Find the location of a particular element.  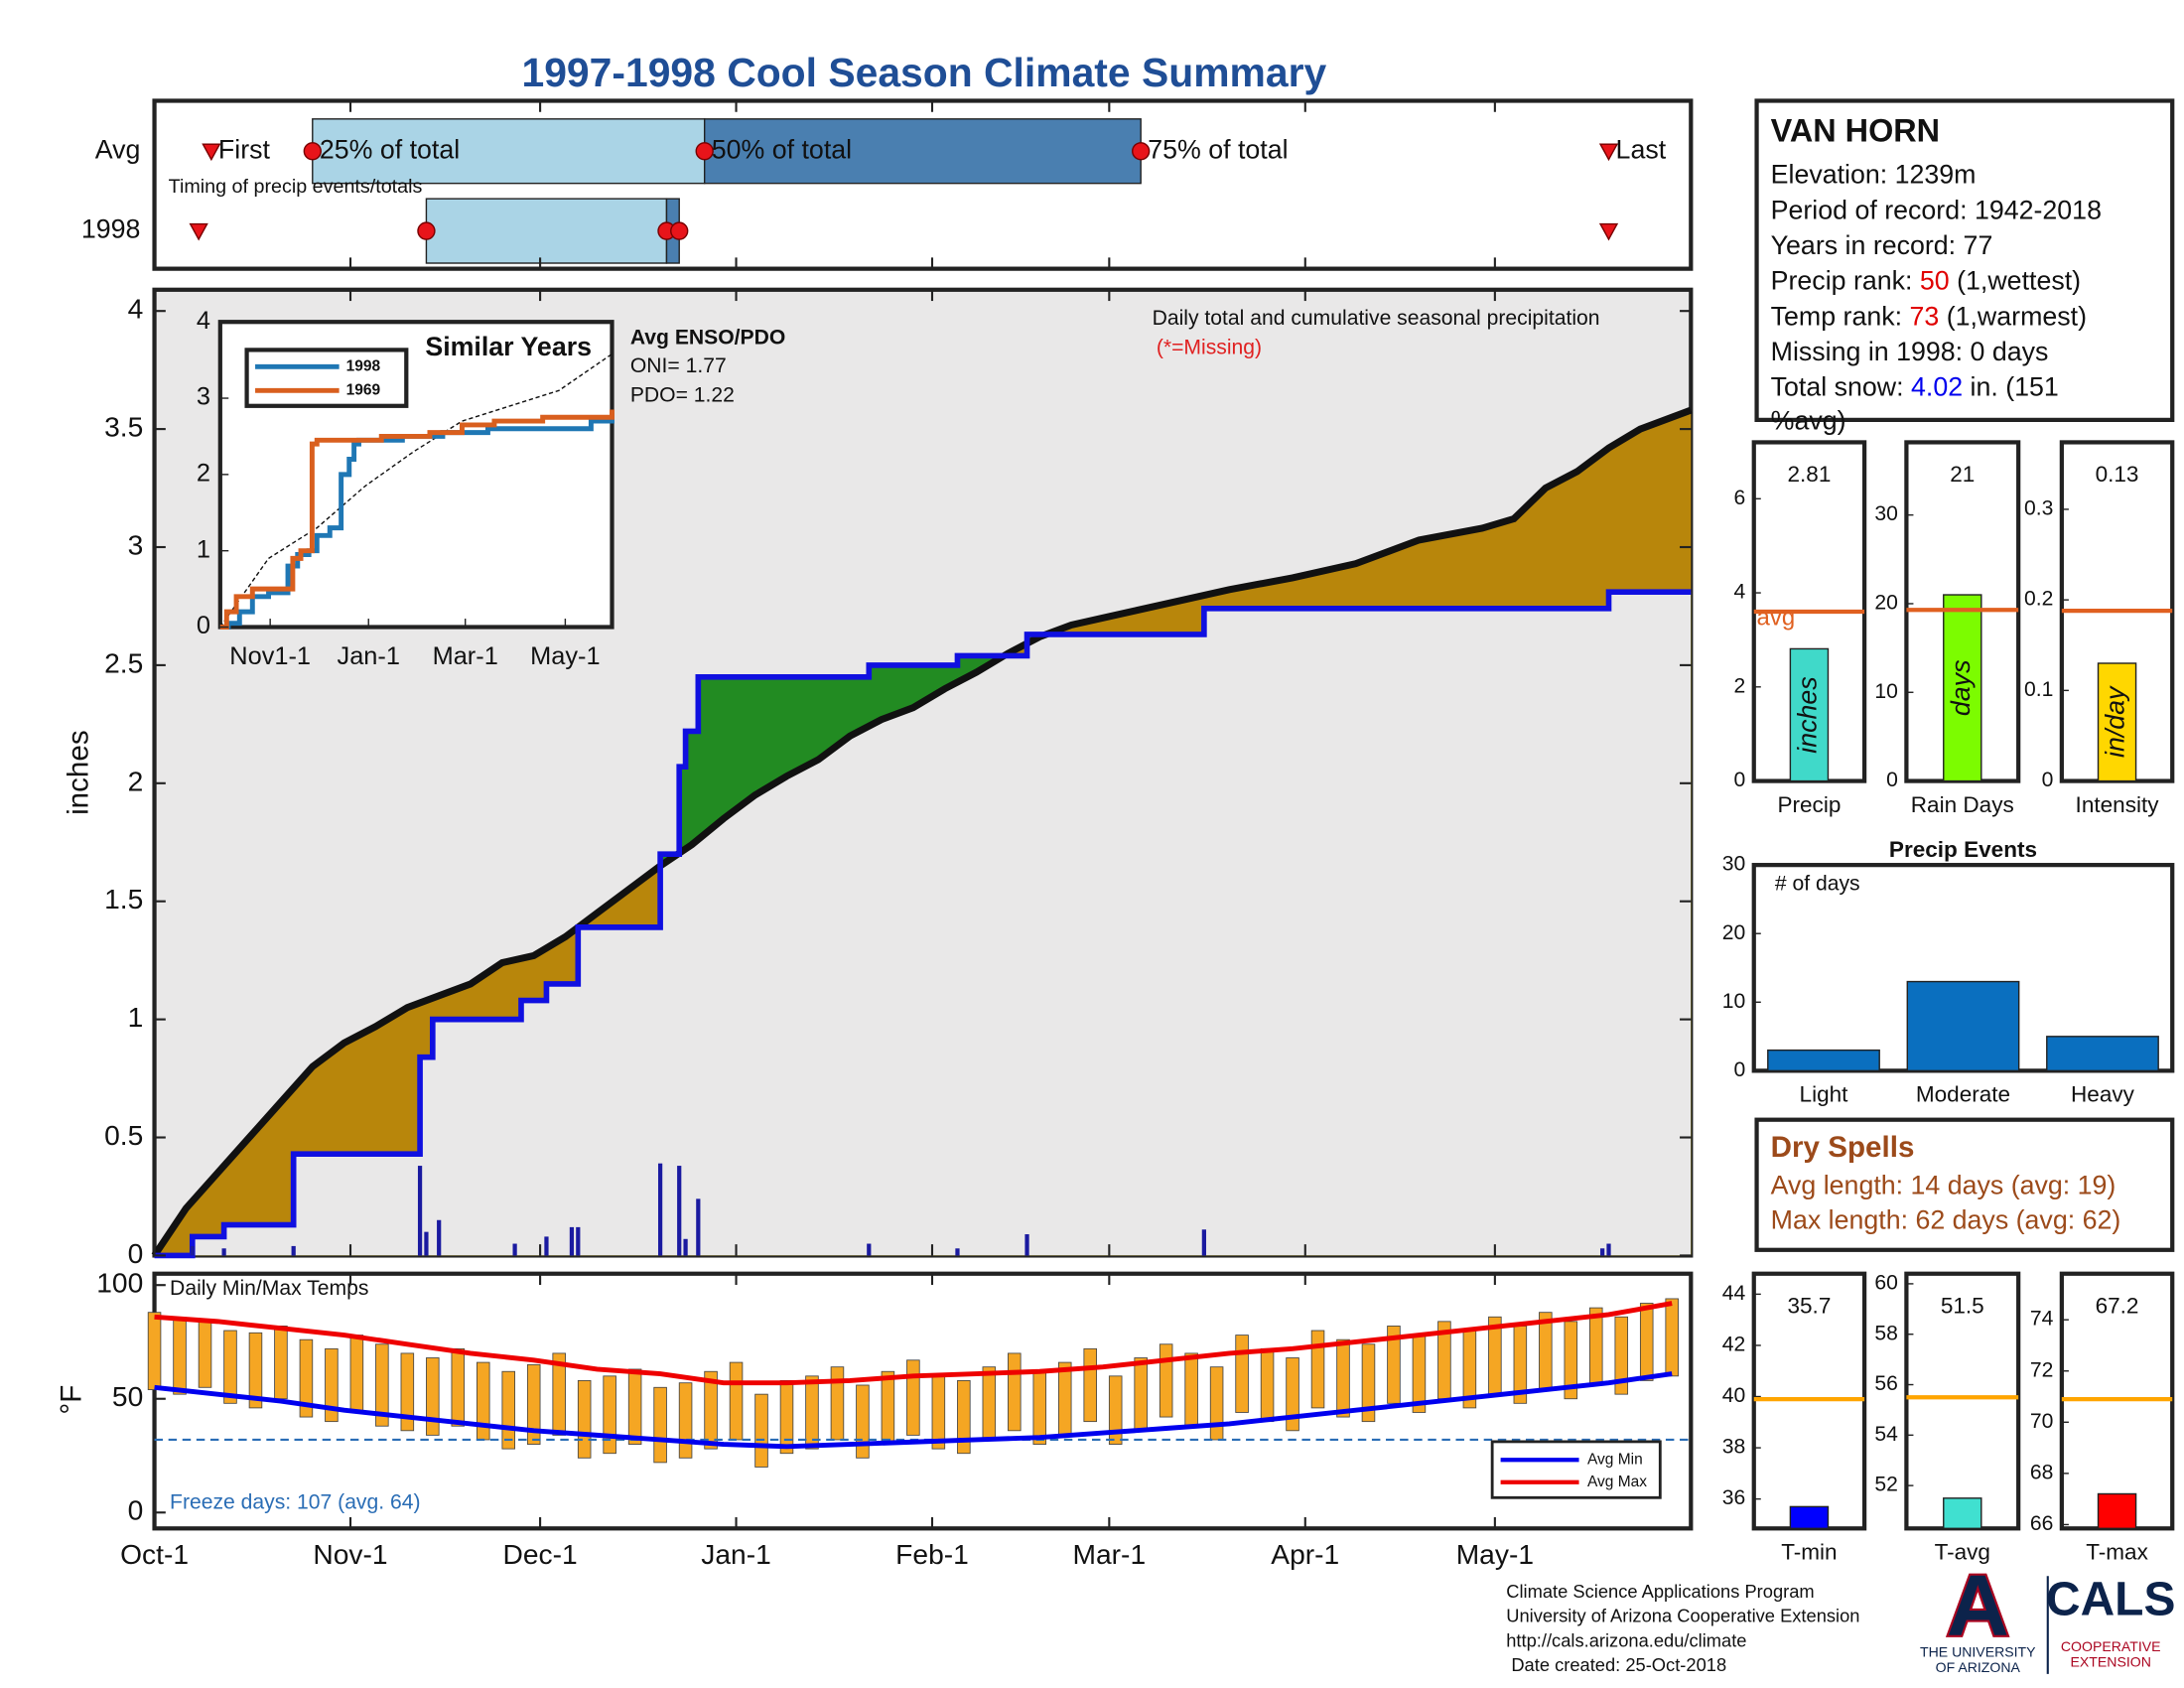

value-label: 21 is located at coordinates (1962, 474).